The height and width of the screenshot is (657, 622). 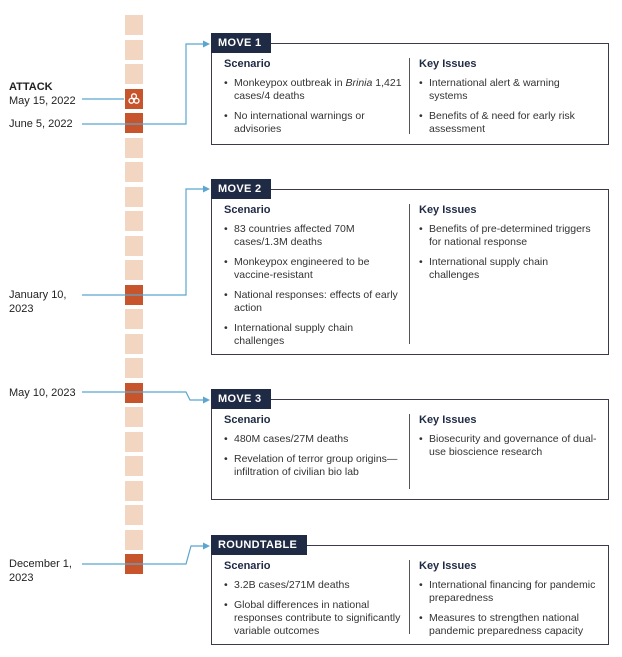 I want to click on move-title: ROUNDTABLE, so click(x=259, y=545).